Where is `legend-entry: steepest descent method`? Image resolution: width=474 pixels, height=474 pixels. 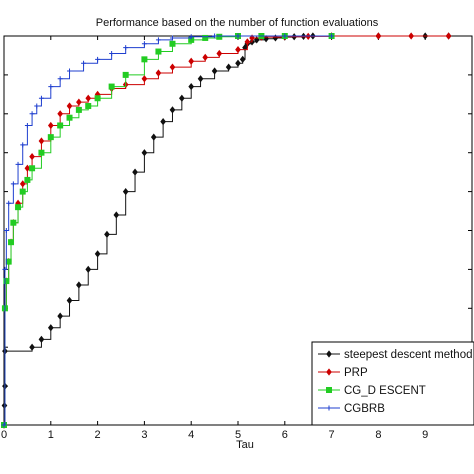
legend-entry: steepest descent method is located at coordinates (395, 355).